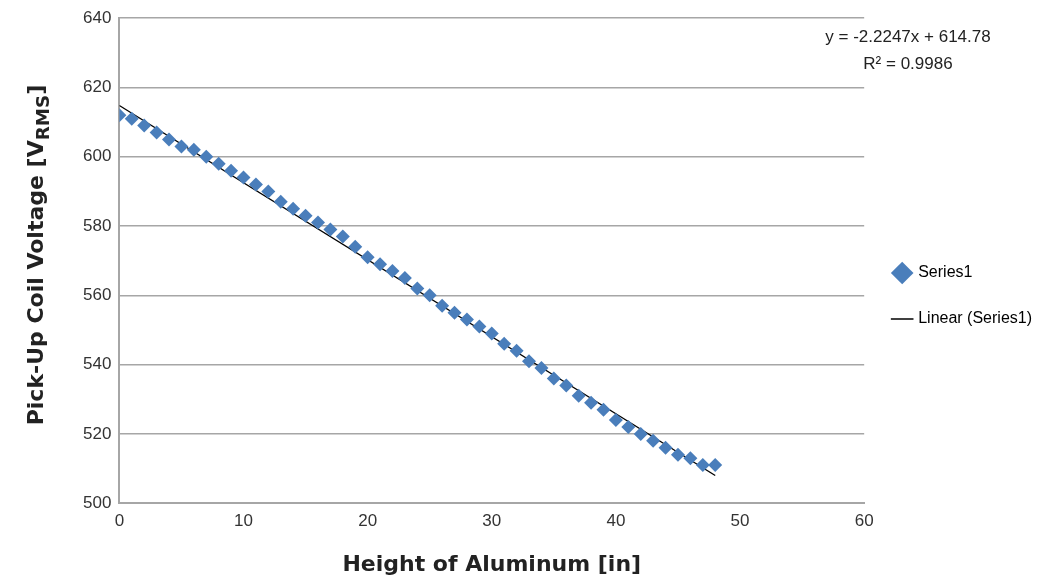 The height and width of the screenshot is (587, 1047). What do you see at coordinates (97, 295) in the screenshot?
I see `y-tick-label: 560` at bounding box center [97, 295].